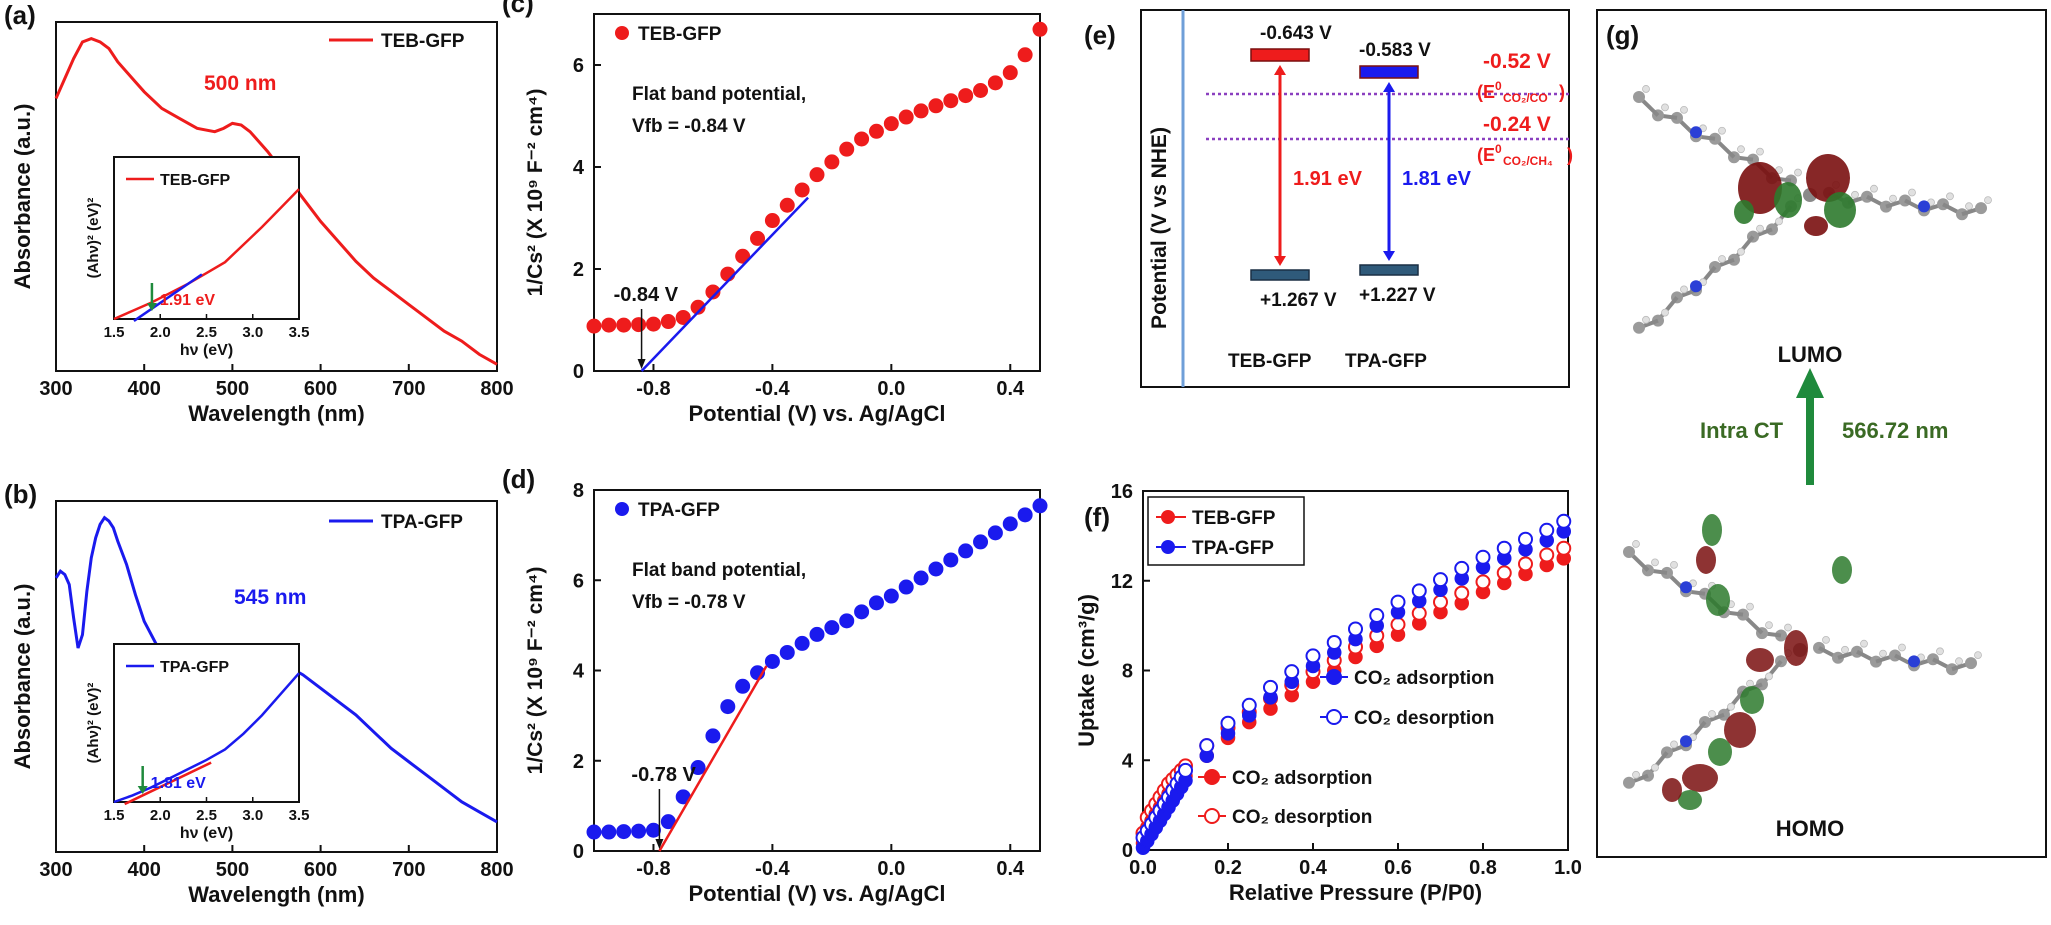 The width and height of the screenshot is (2051, 925). Describe the element at coordinates (320, 389) in the screenshot. I see `x-tick-label: 600` at that location.